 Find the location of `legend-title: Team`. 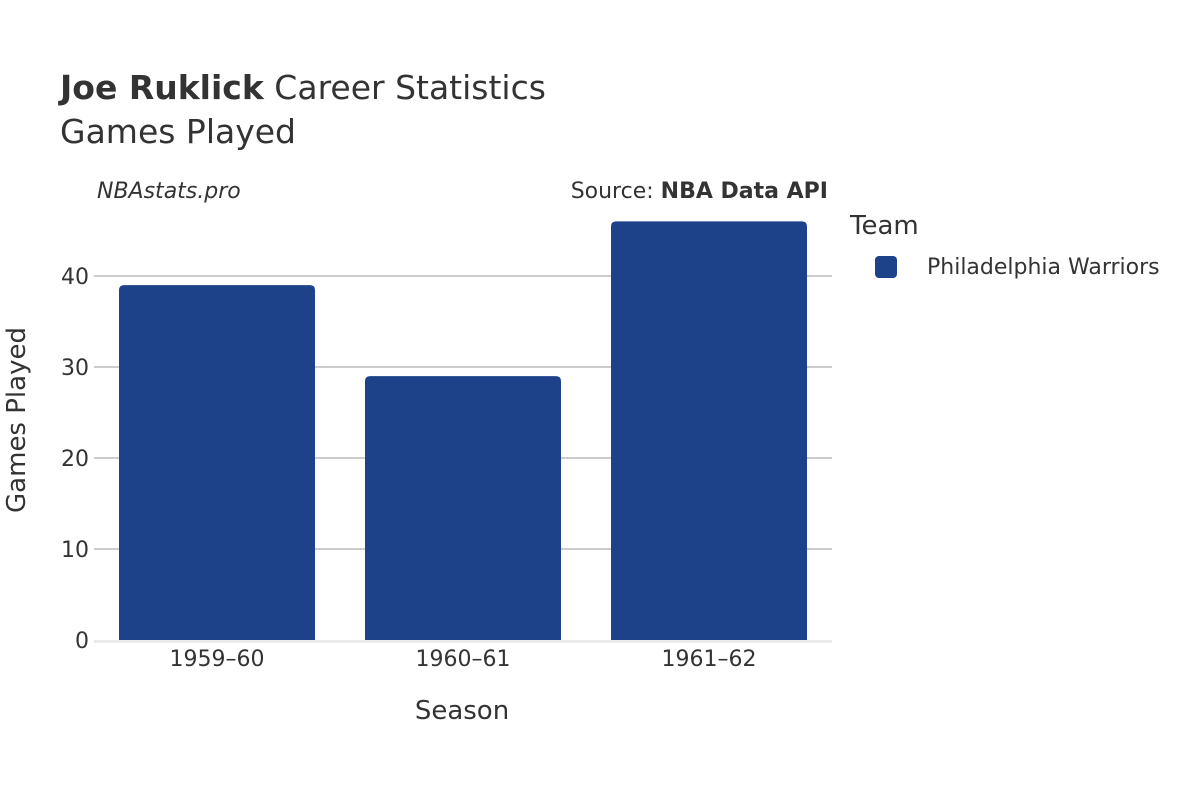

legend-title: Team is located at coordinates (884, 226).